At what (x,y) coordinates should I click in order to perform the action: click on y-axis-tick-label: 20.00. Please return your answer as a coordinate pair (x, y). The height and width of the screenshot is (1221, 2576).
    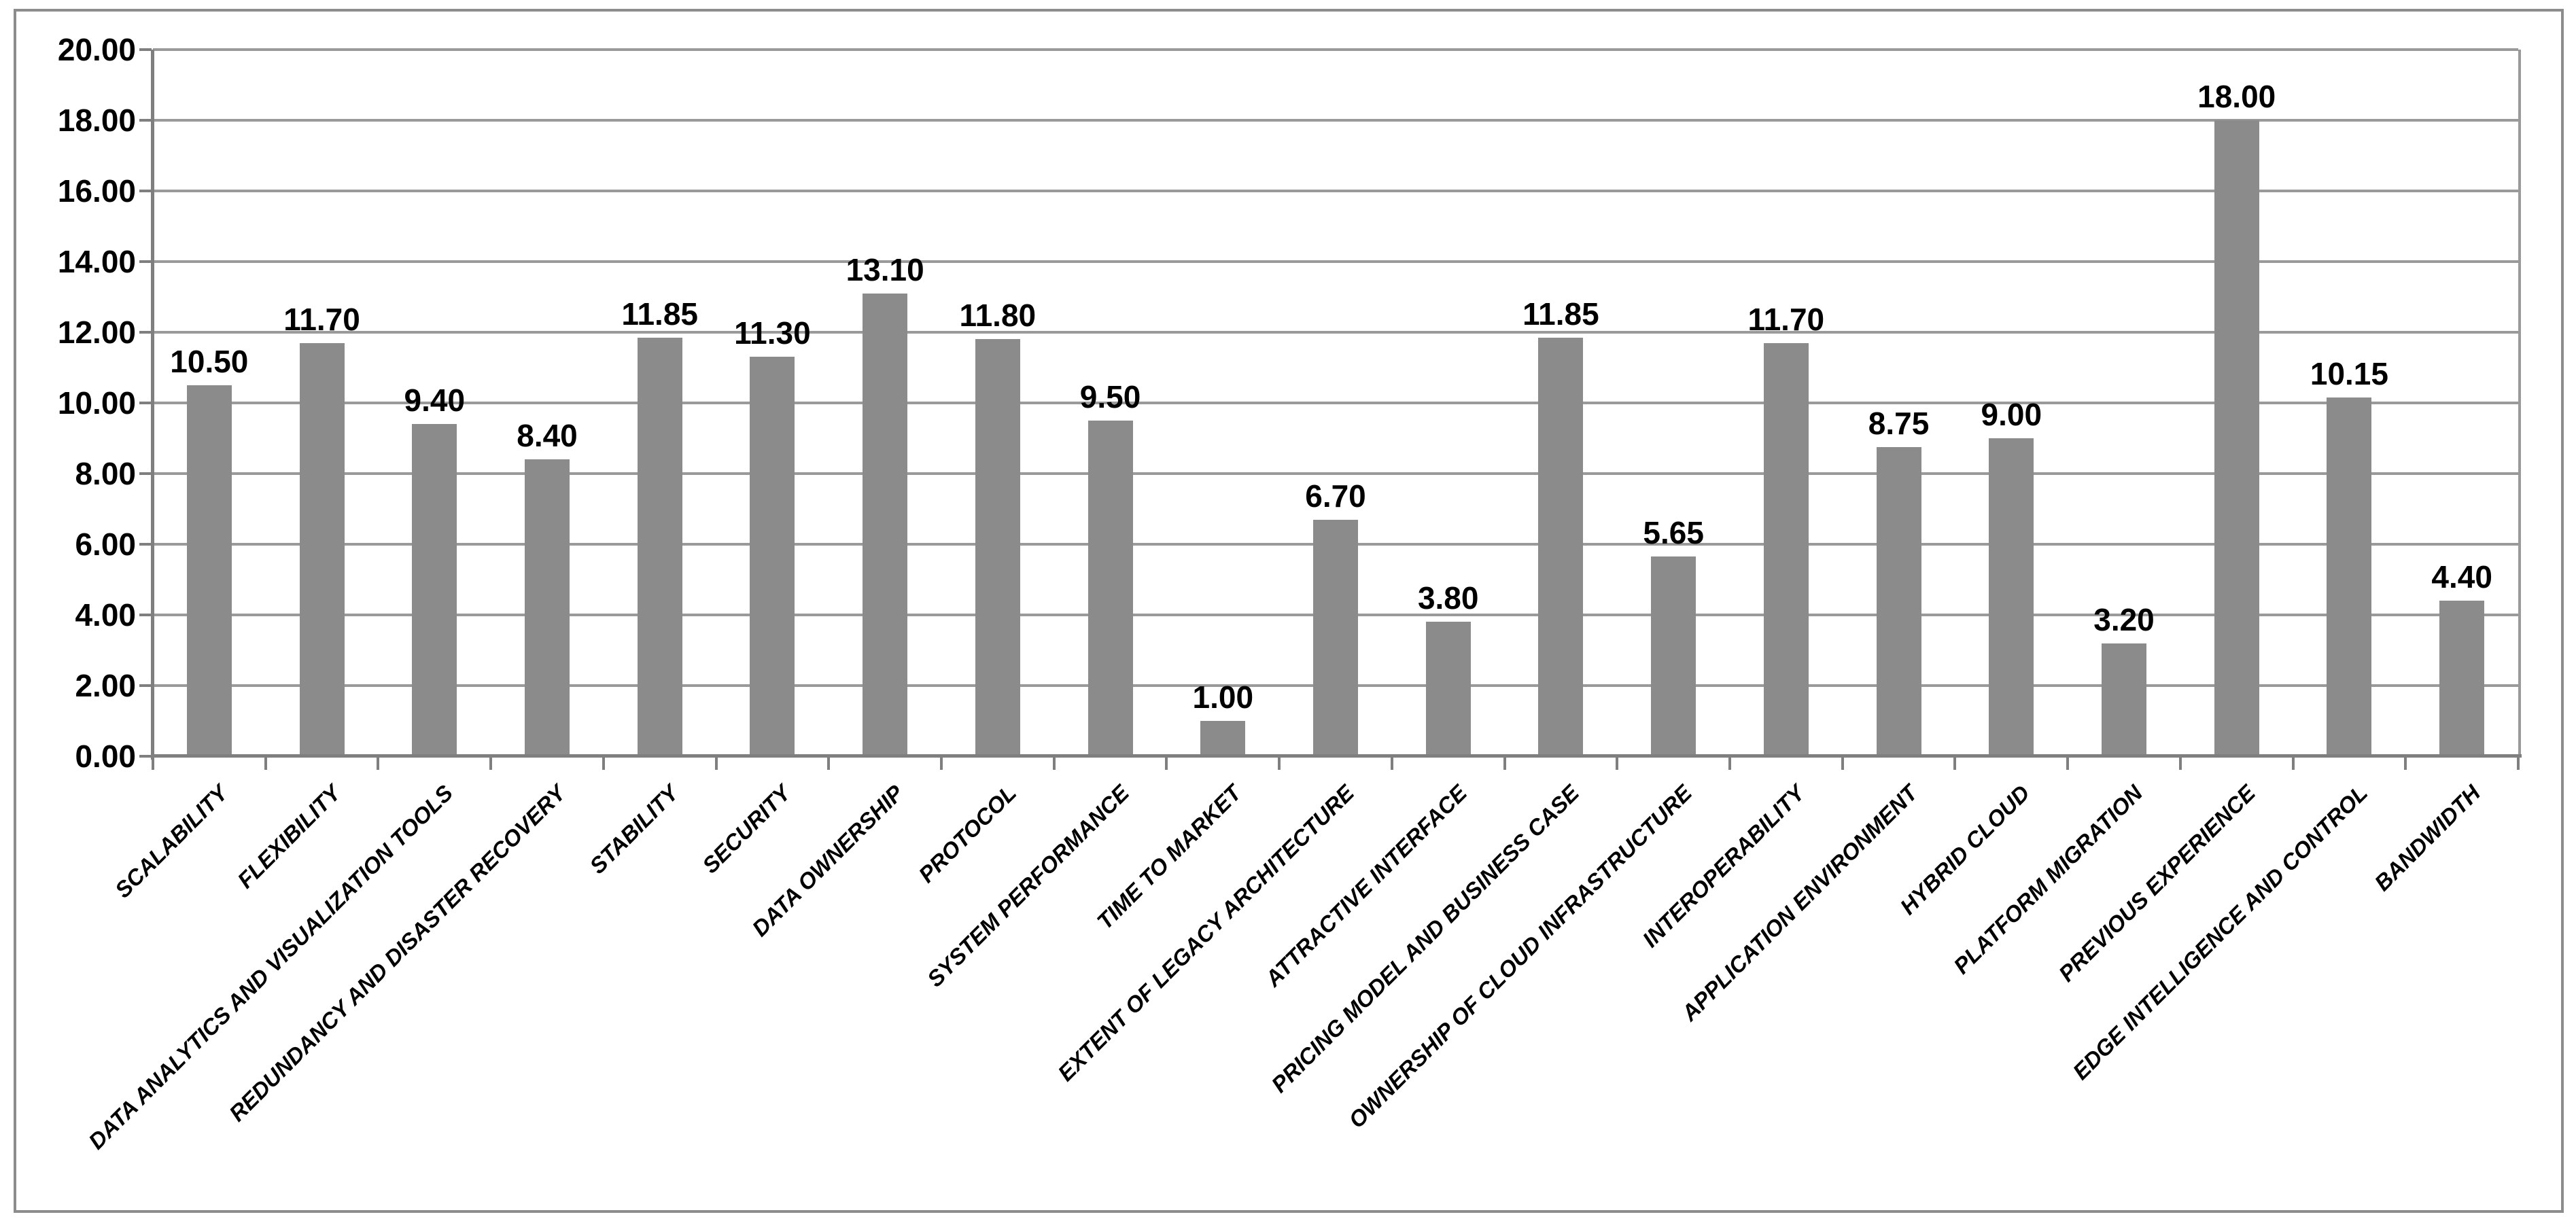
    Looking at the image, I should click on (96, 49).